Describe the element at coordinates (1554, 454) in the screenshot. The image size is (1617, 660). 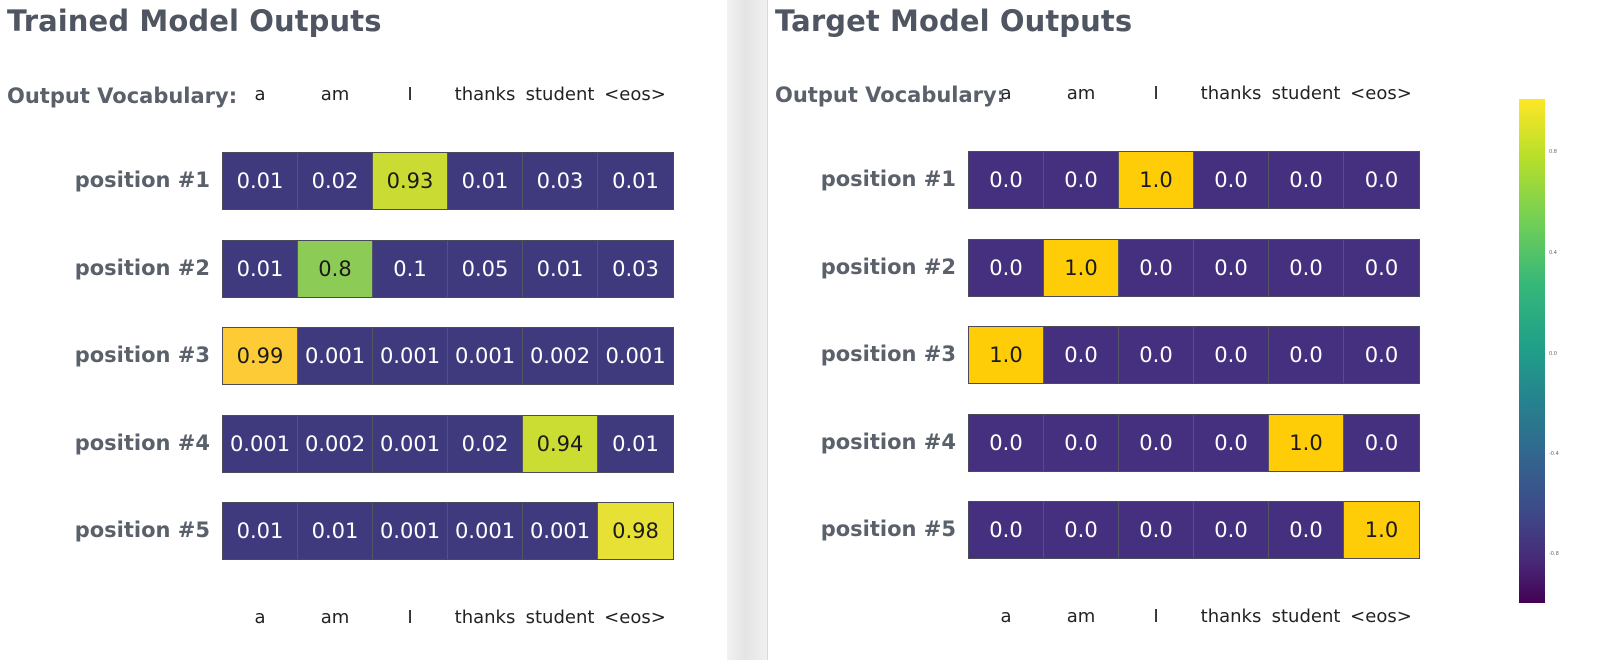
I see `colorbar-tick-label: -0.4` at that location.